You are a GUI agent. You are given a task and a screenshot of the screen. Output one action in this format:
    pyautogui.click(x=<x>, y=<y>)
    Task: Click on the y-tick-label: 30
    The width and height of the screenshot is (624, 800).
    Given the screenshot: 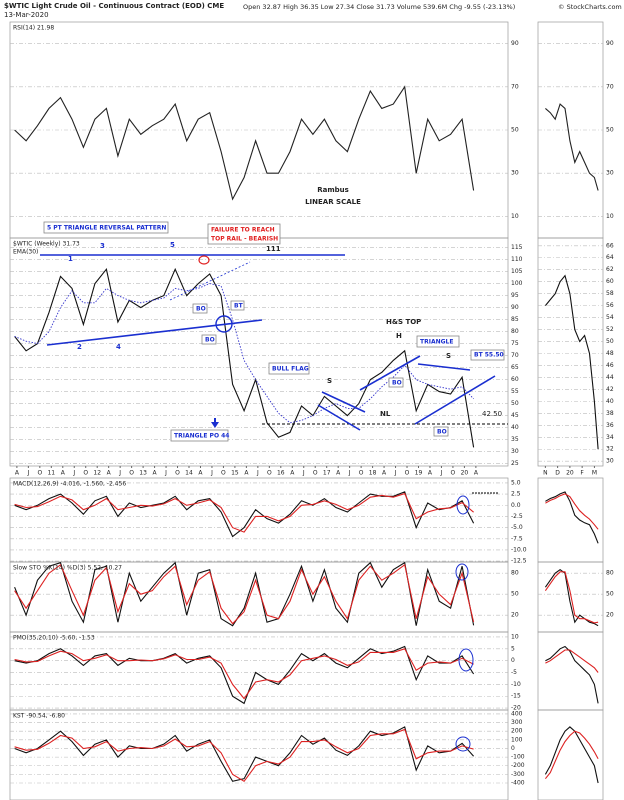 What is the action you would take?
    pyautogui.click(x=610, y=173)
    